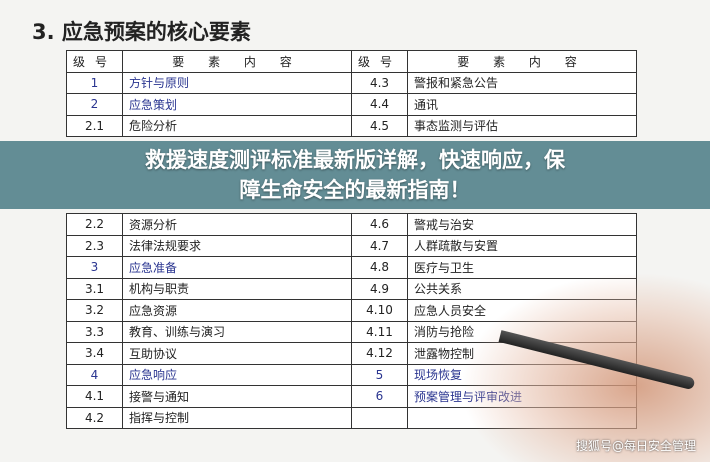 The image size is (710, 462). Describe the element at coordinates (379, 82) in the screenshot. I see `level-cell: 4.3` at that location.